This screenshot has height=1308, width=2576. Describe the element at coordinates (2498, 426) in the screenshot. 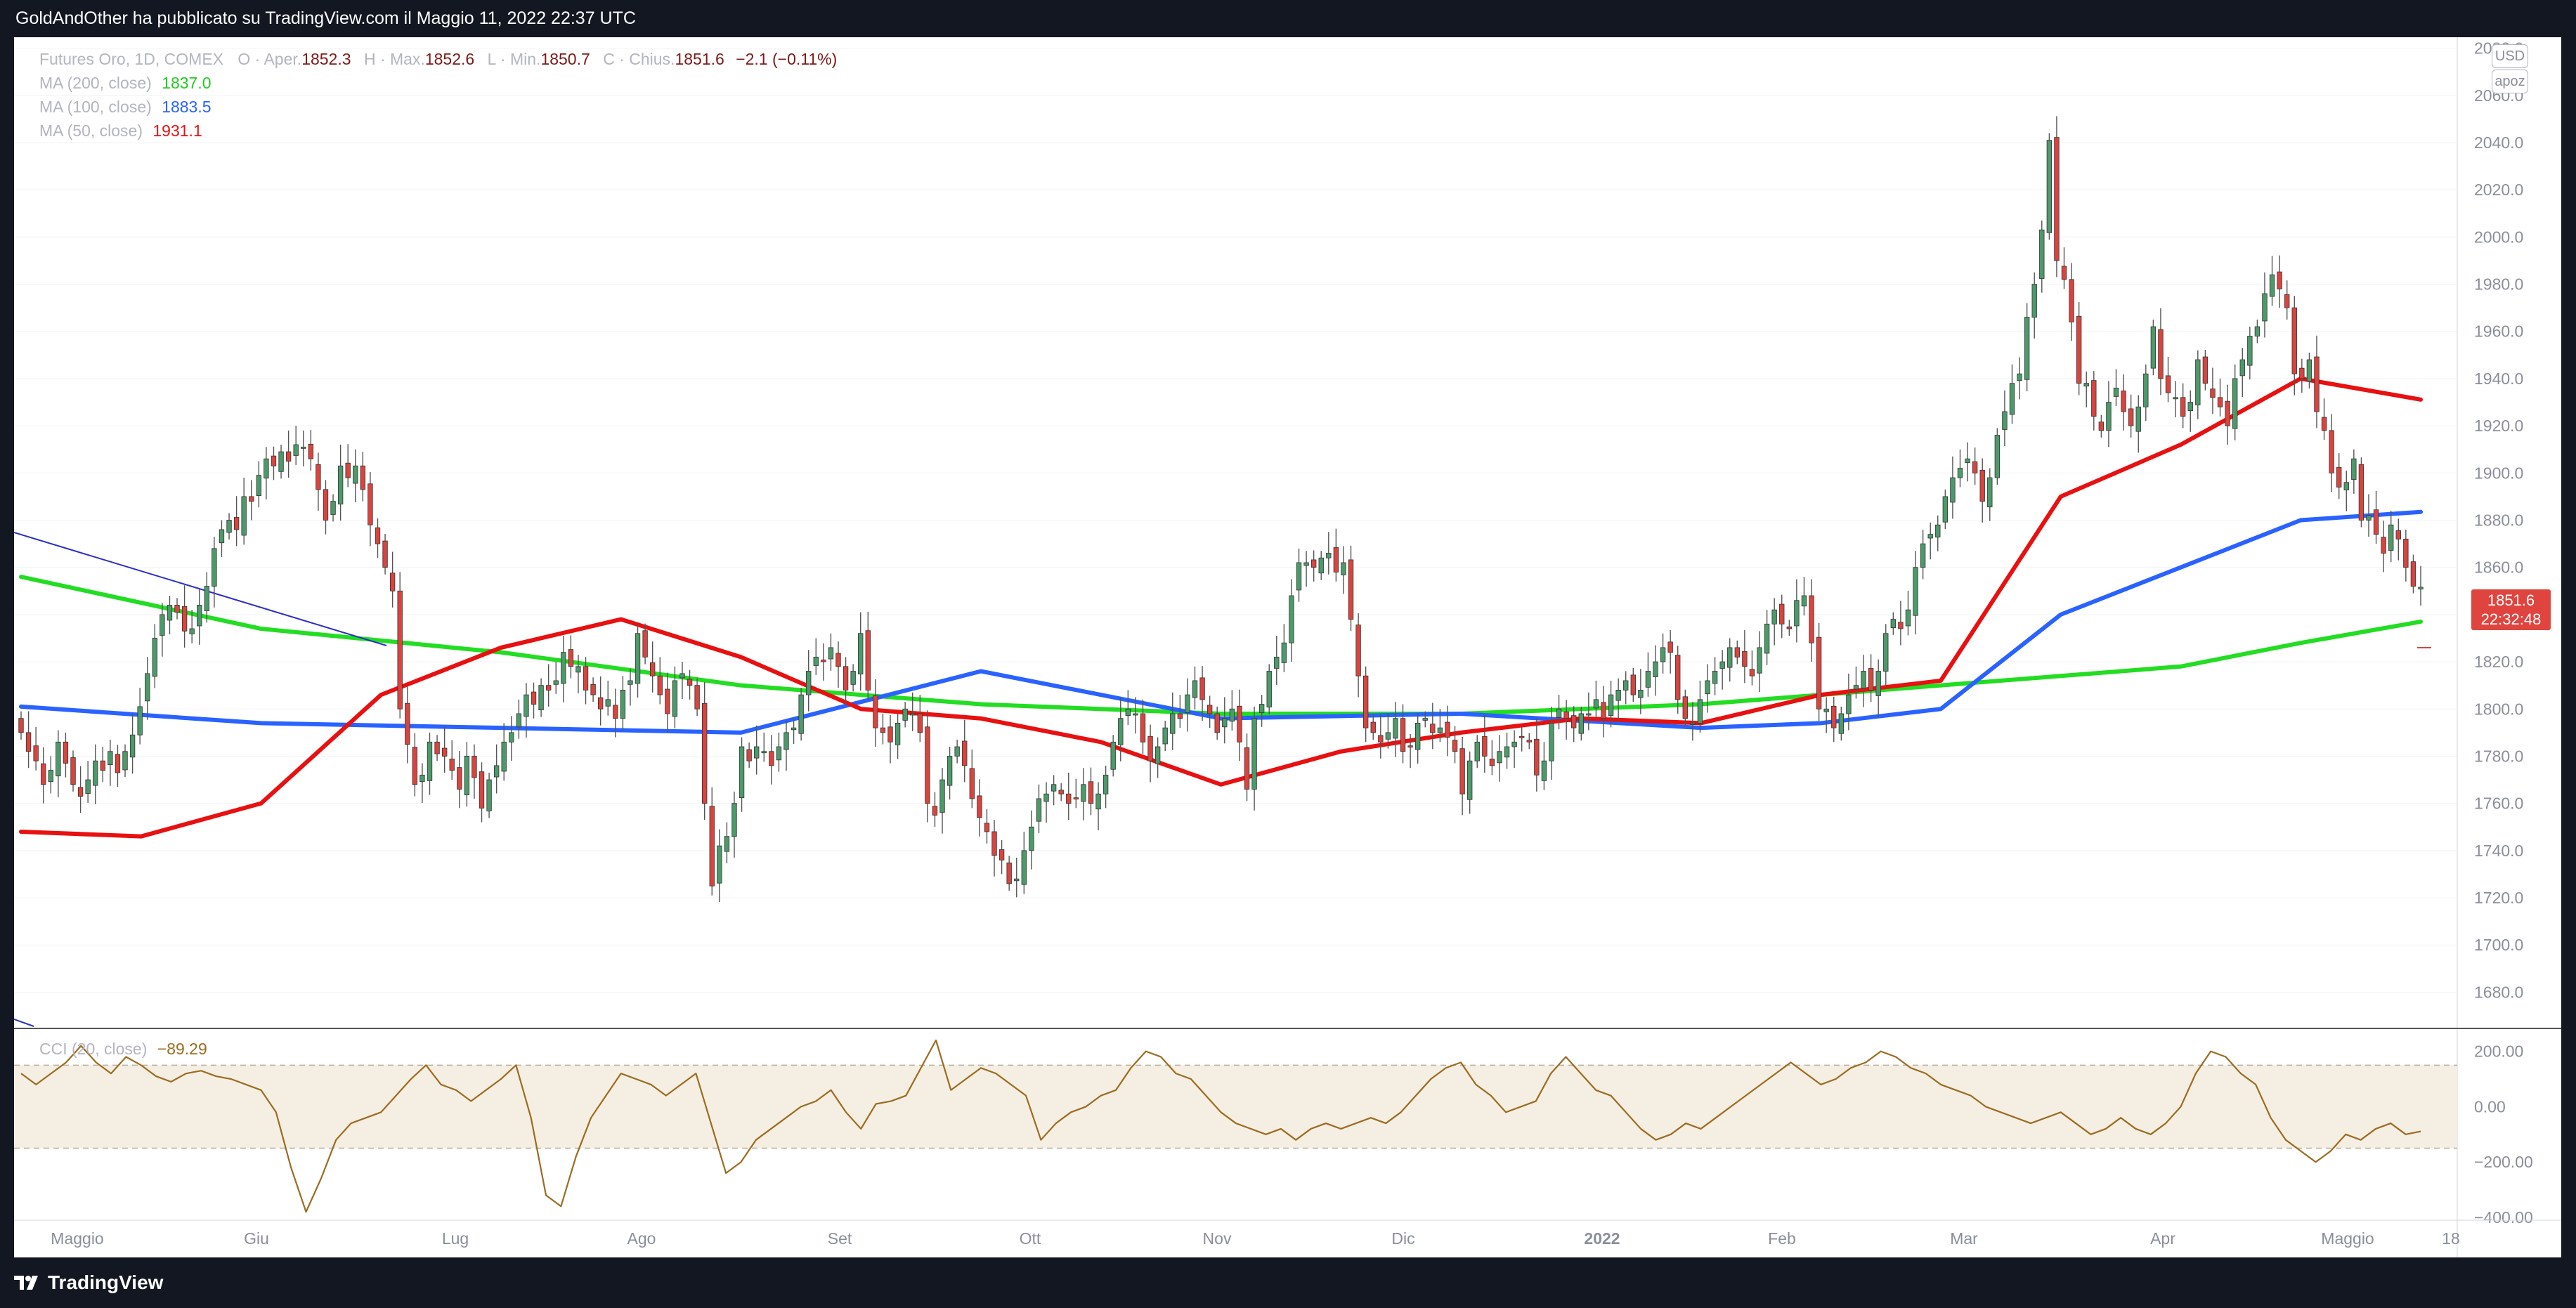

I see `price-tick-label: 1920.0` at that location.